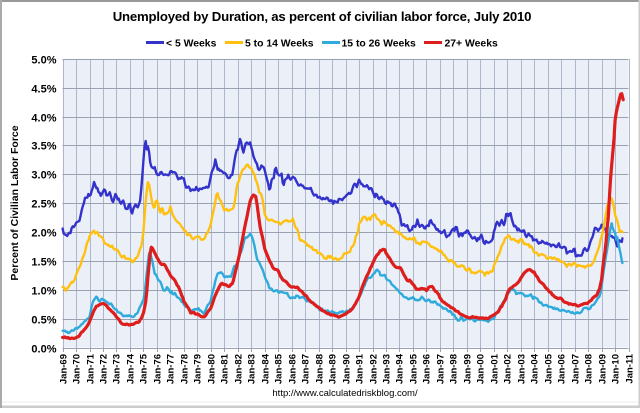 Image resolution: width=640 pixels, height=413 pixels. What do you see at coordinates (43, 234) in the screenshot?
I see `svg-text: 2.0%` at bounding box center [43, 234].